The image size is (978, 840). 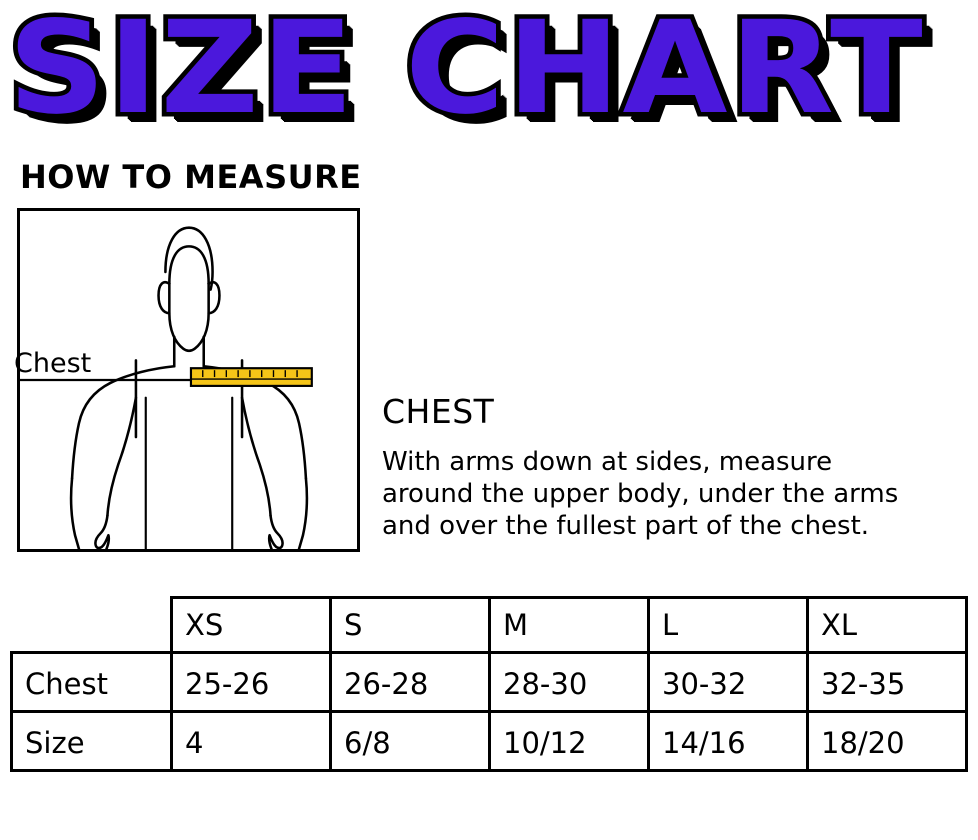 What do you see at coordinates (887, 682) in the screenshot?
I see `cell-chest-xl: 32-35` at bounding box center [887, 682].